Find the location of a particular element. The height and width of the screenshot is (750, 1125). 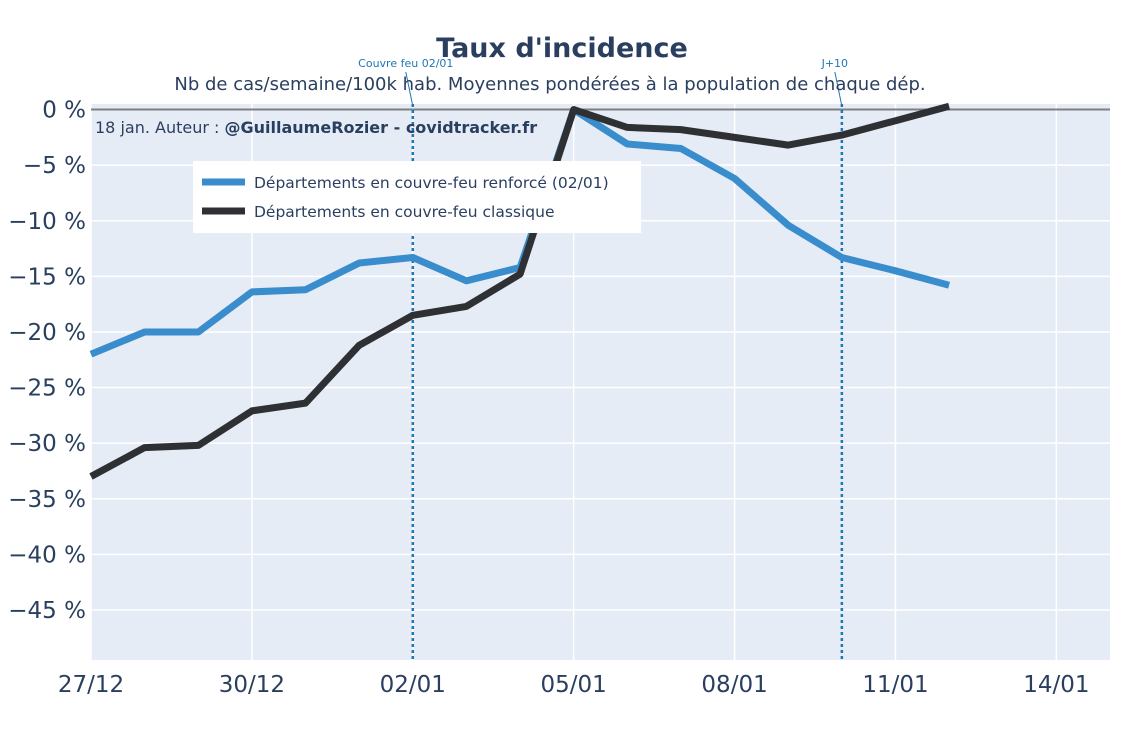

y-tick-label: −25 % is located at coordinates (47, 389).